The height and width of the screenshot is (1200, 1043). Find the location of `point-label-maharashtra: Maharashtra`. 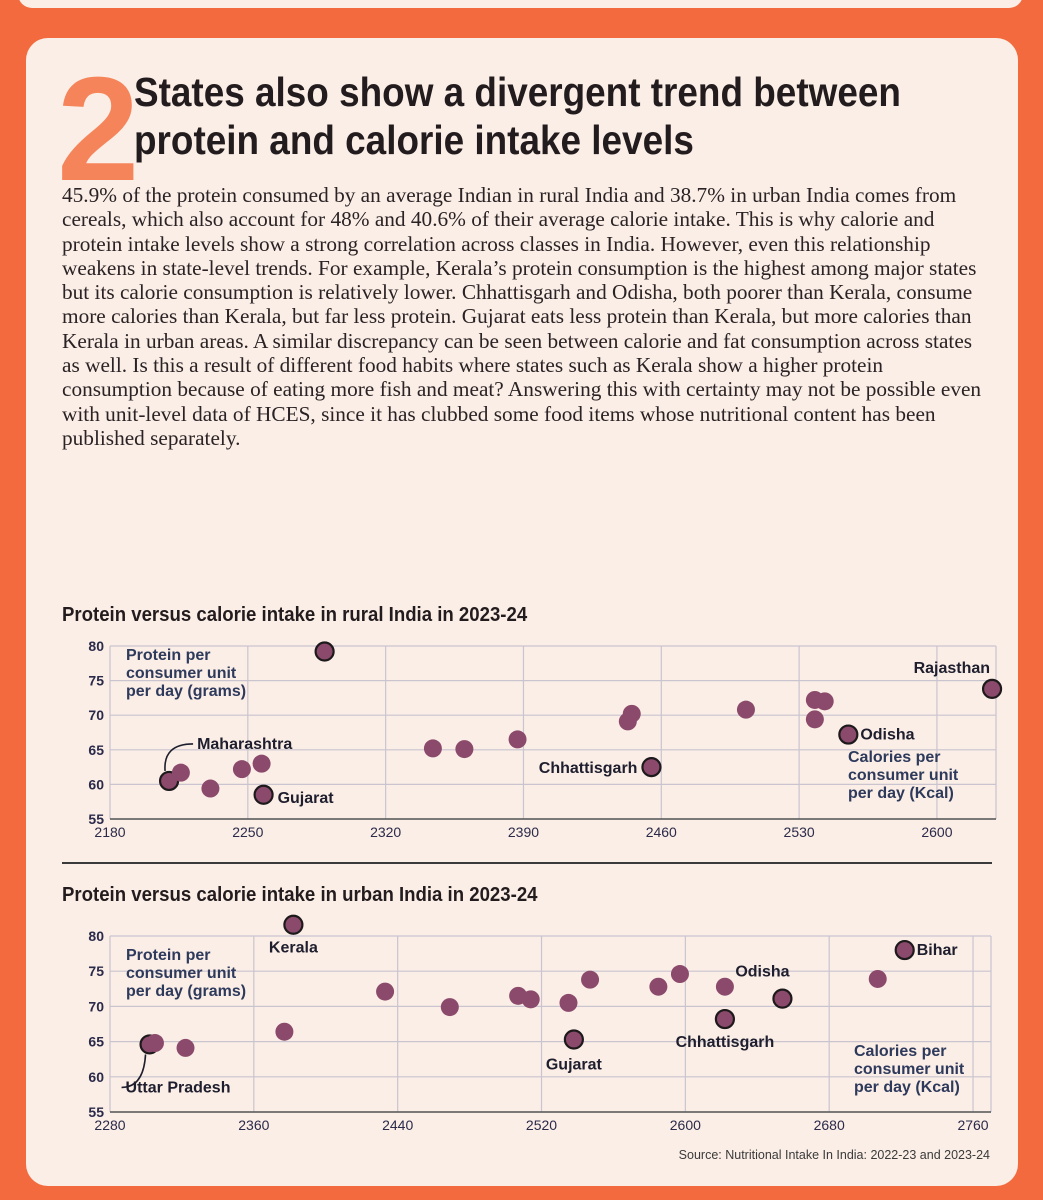

point-label-maharashtra: Maharashtra is located at coordinates (244, 744).